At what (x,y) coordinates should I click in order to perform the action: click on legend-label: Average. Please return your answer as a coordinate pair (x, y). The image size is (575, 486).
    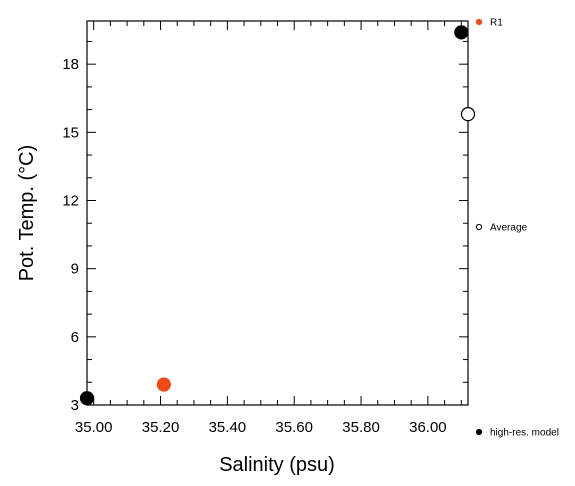
    Looking at the image, I should click on (509, 228).